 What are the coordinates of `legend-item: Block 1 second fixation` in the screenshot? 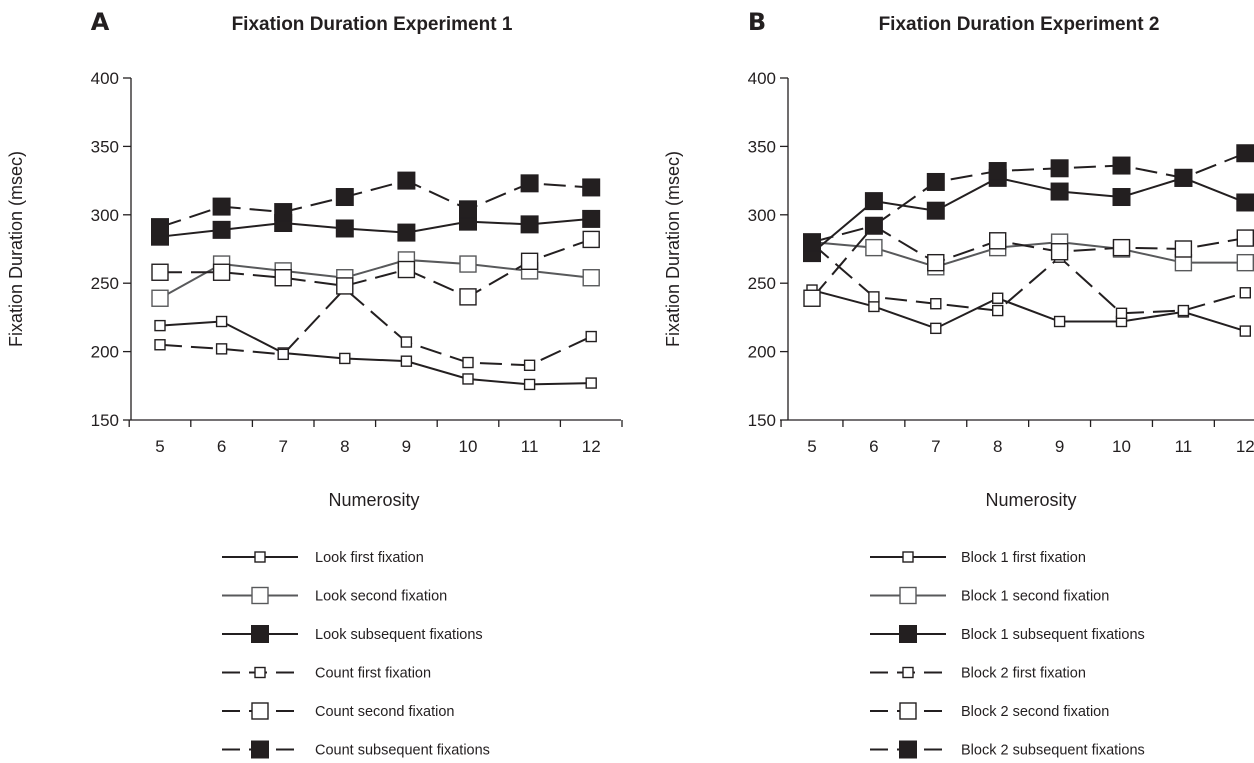 It's located at (989, 595).